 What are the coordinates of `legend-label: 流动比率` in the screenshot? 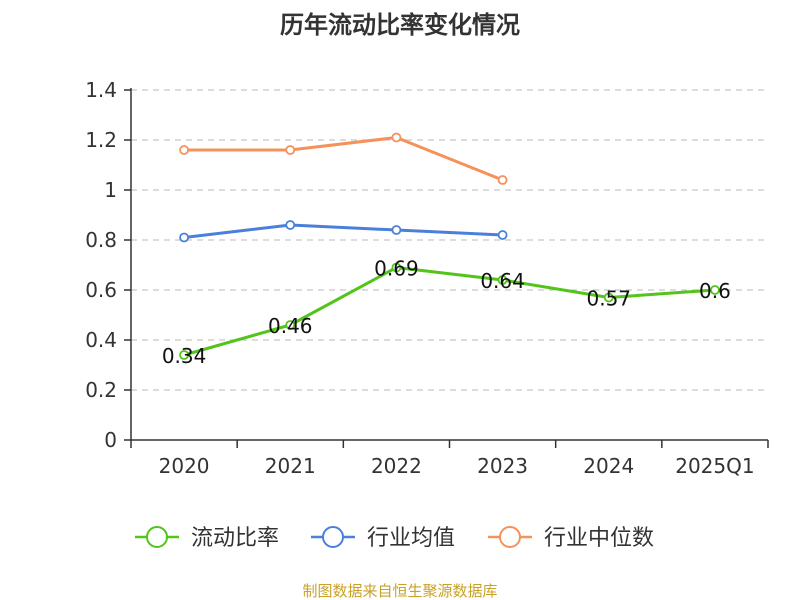 It's located at (235, 538).